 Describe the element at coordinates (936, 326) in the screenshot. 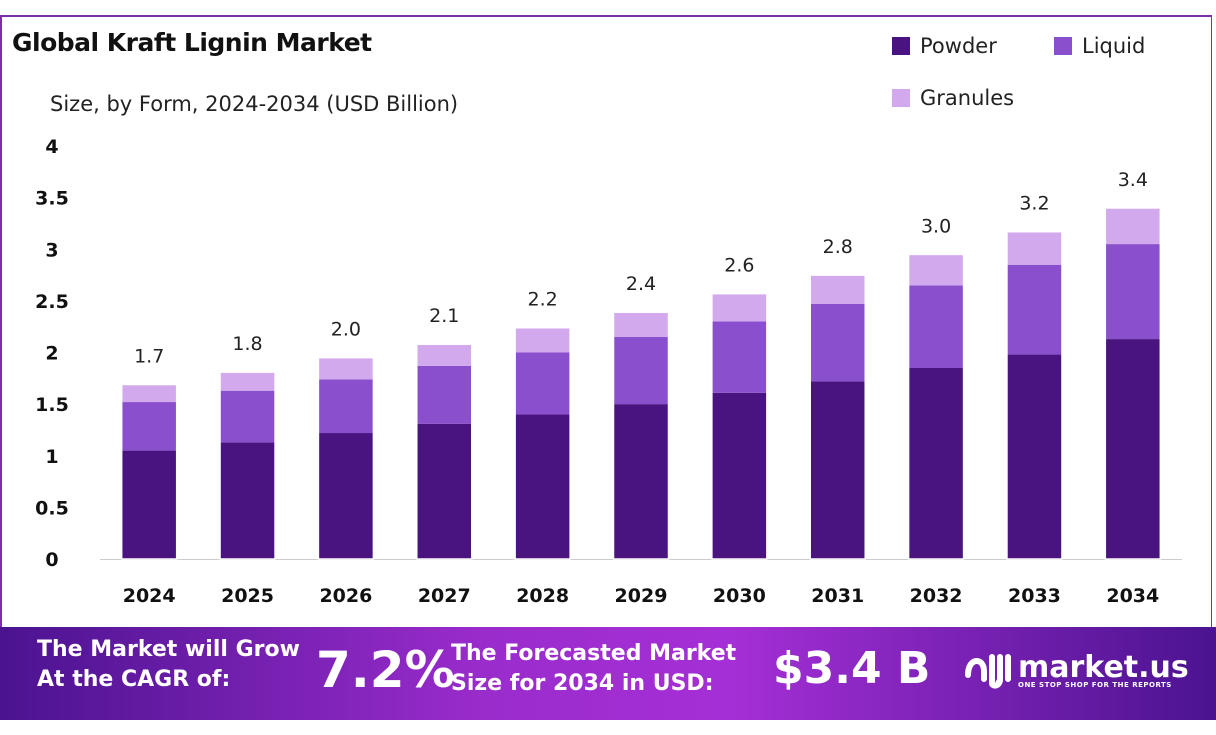

I see `bar-segment-liquid-2032` at that location.